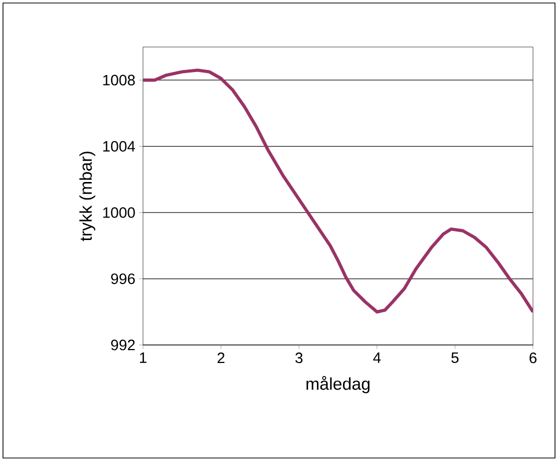  I want to click on x-tick-label: 4, so click(377, 357).